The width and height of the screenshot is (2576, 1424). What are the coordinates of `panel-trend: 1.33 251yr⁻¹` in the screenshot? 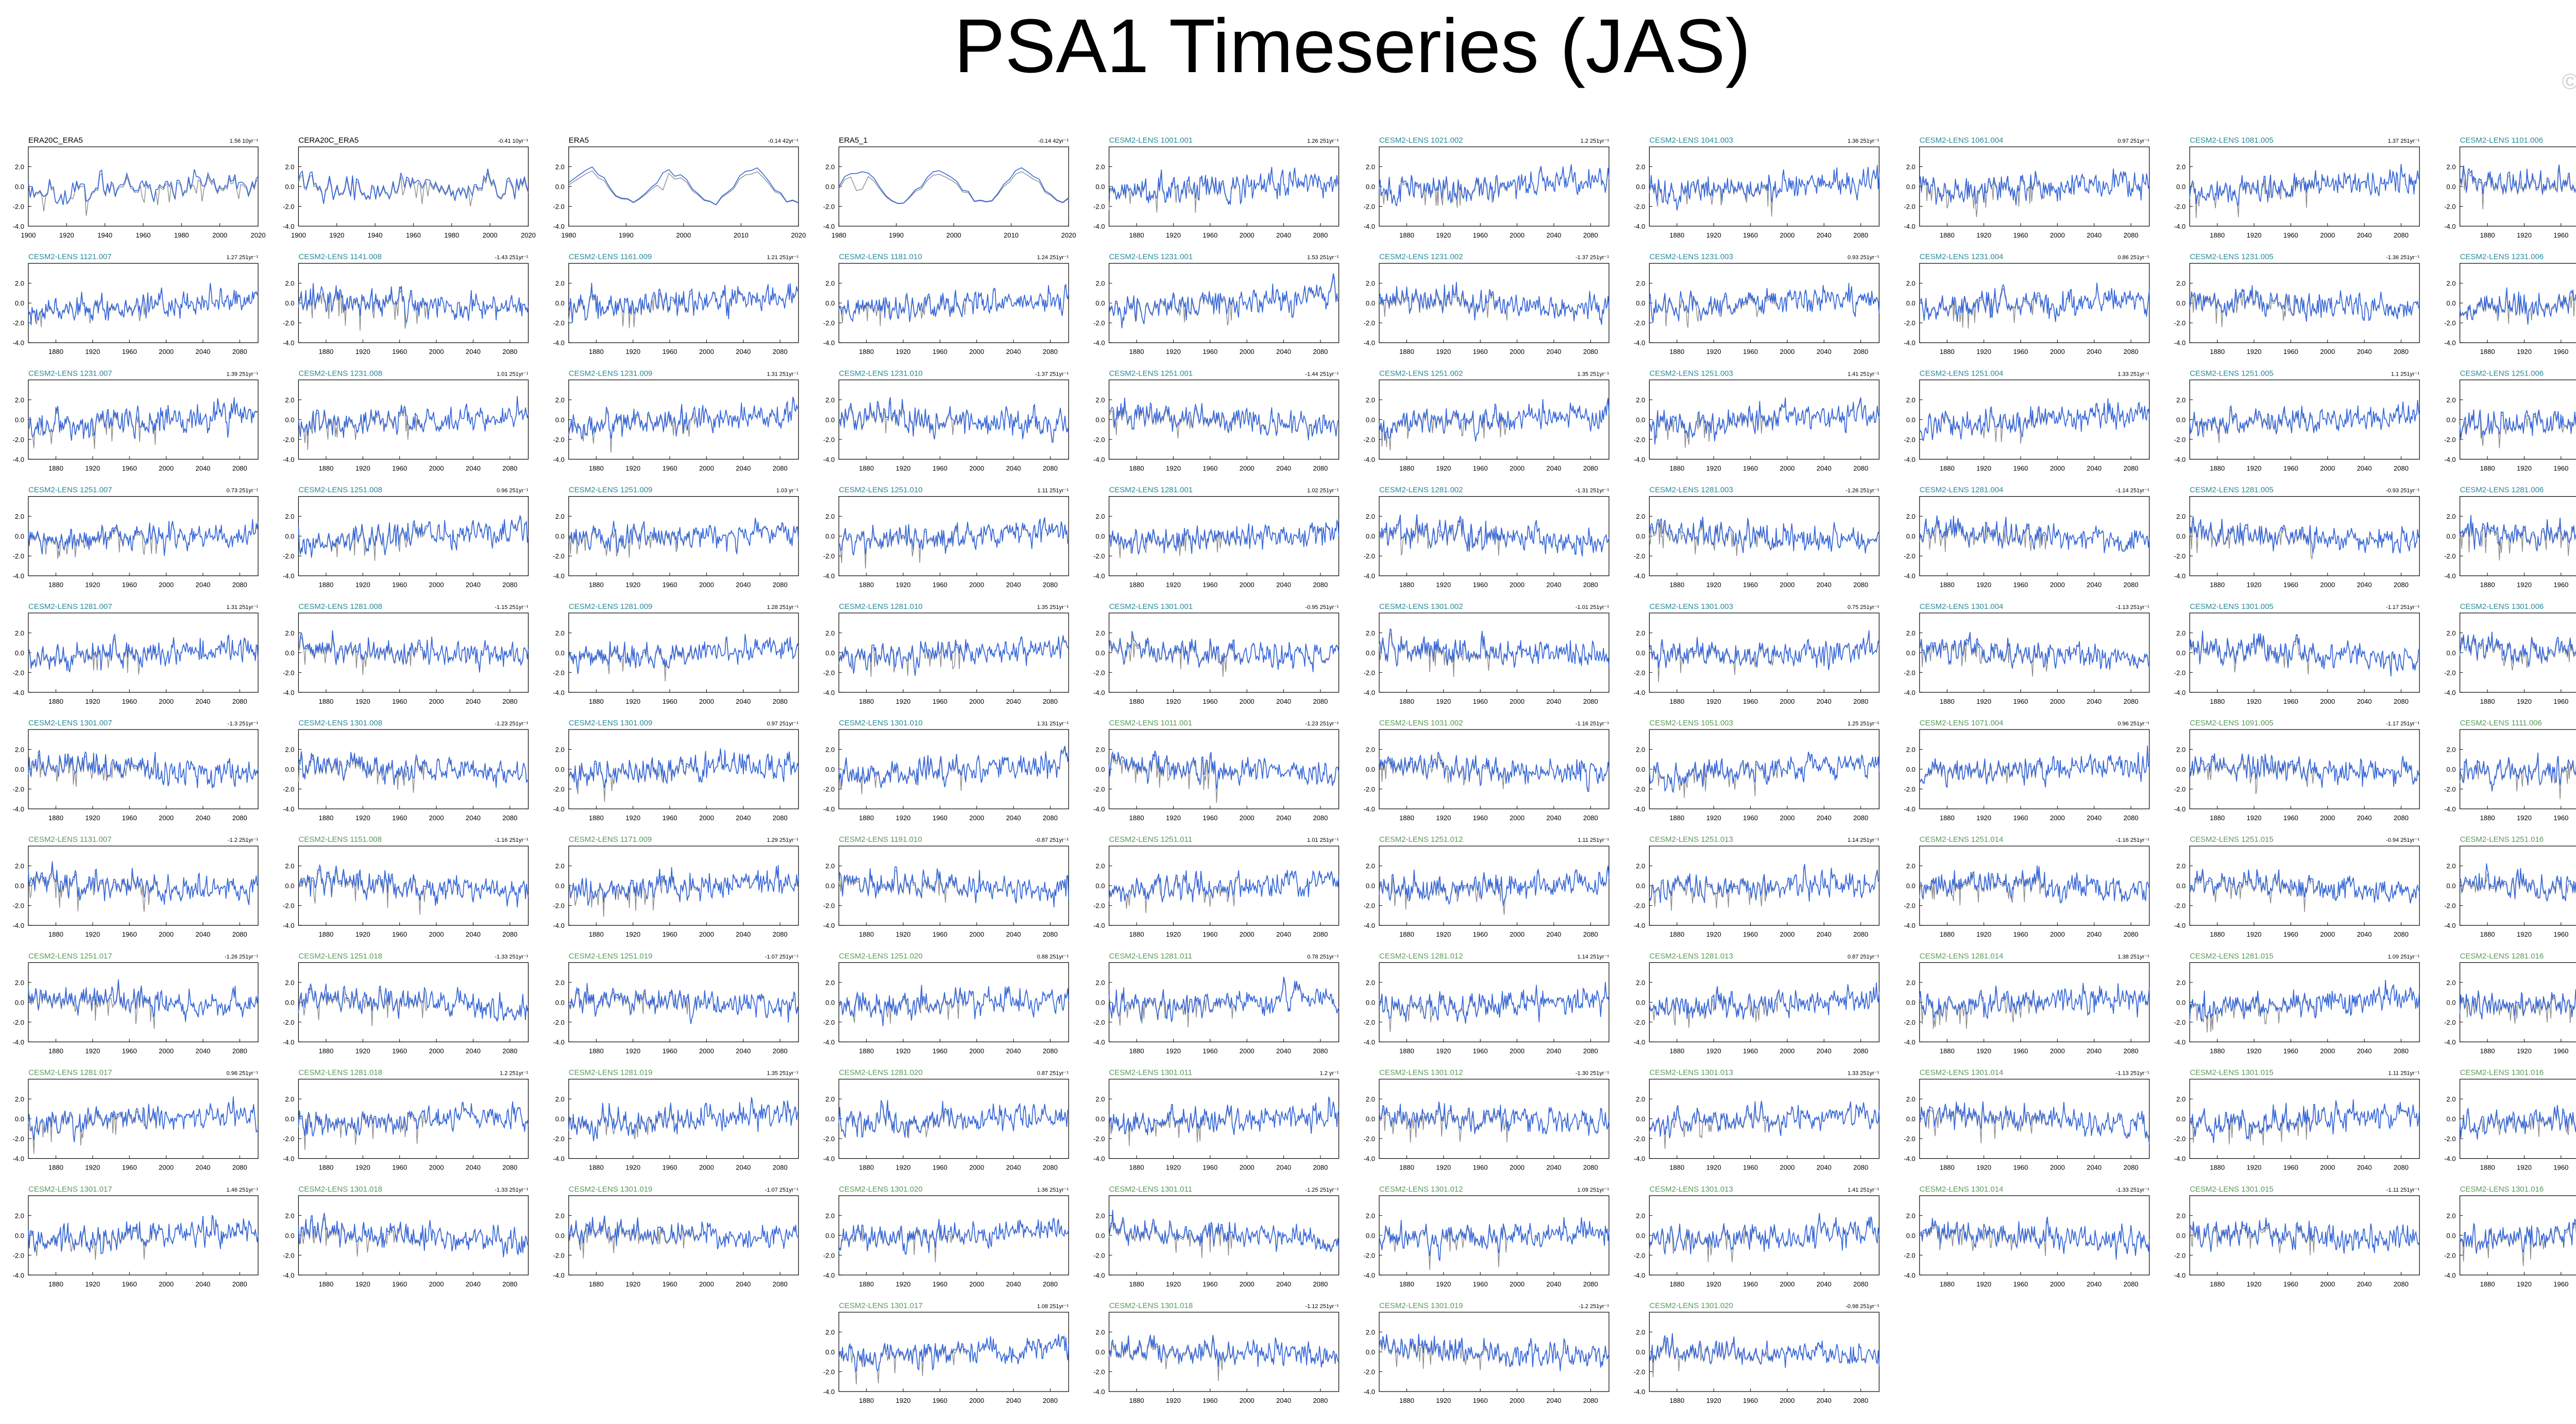 It's located at (2133, 374).